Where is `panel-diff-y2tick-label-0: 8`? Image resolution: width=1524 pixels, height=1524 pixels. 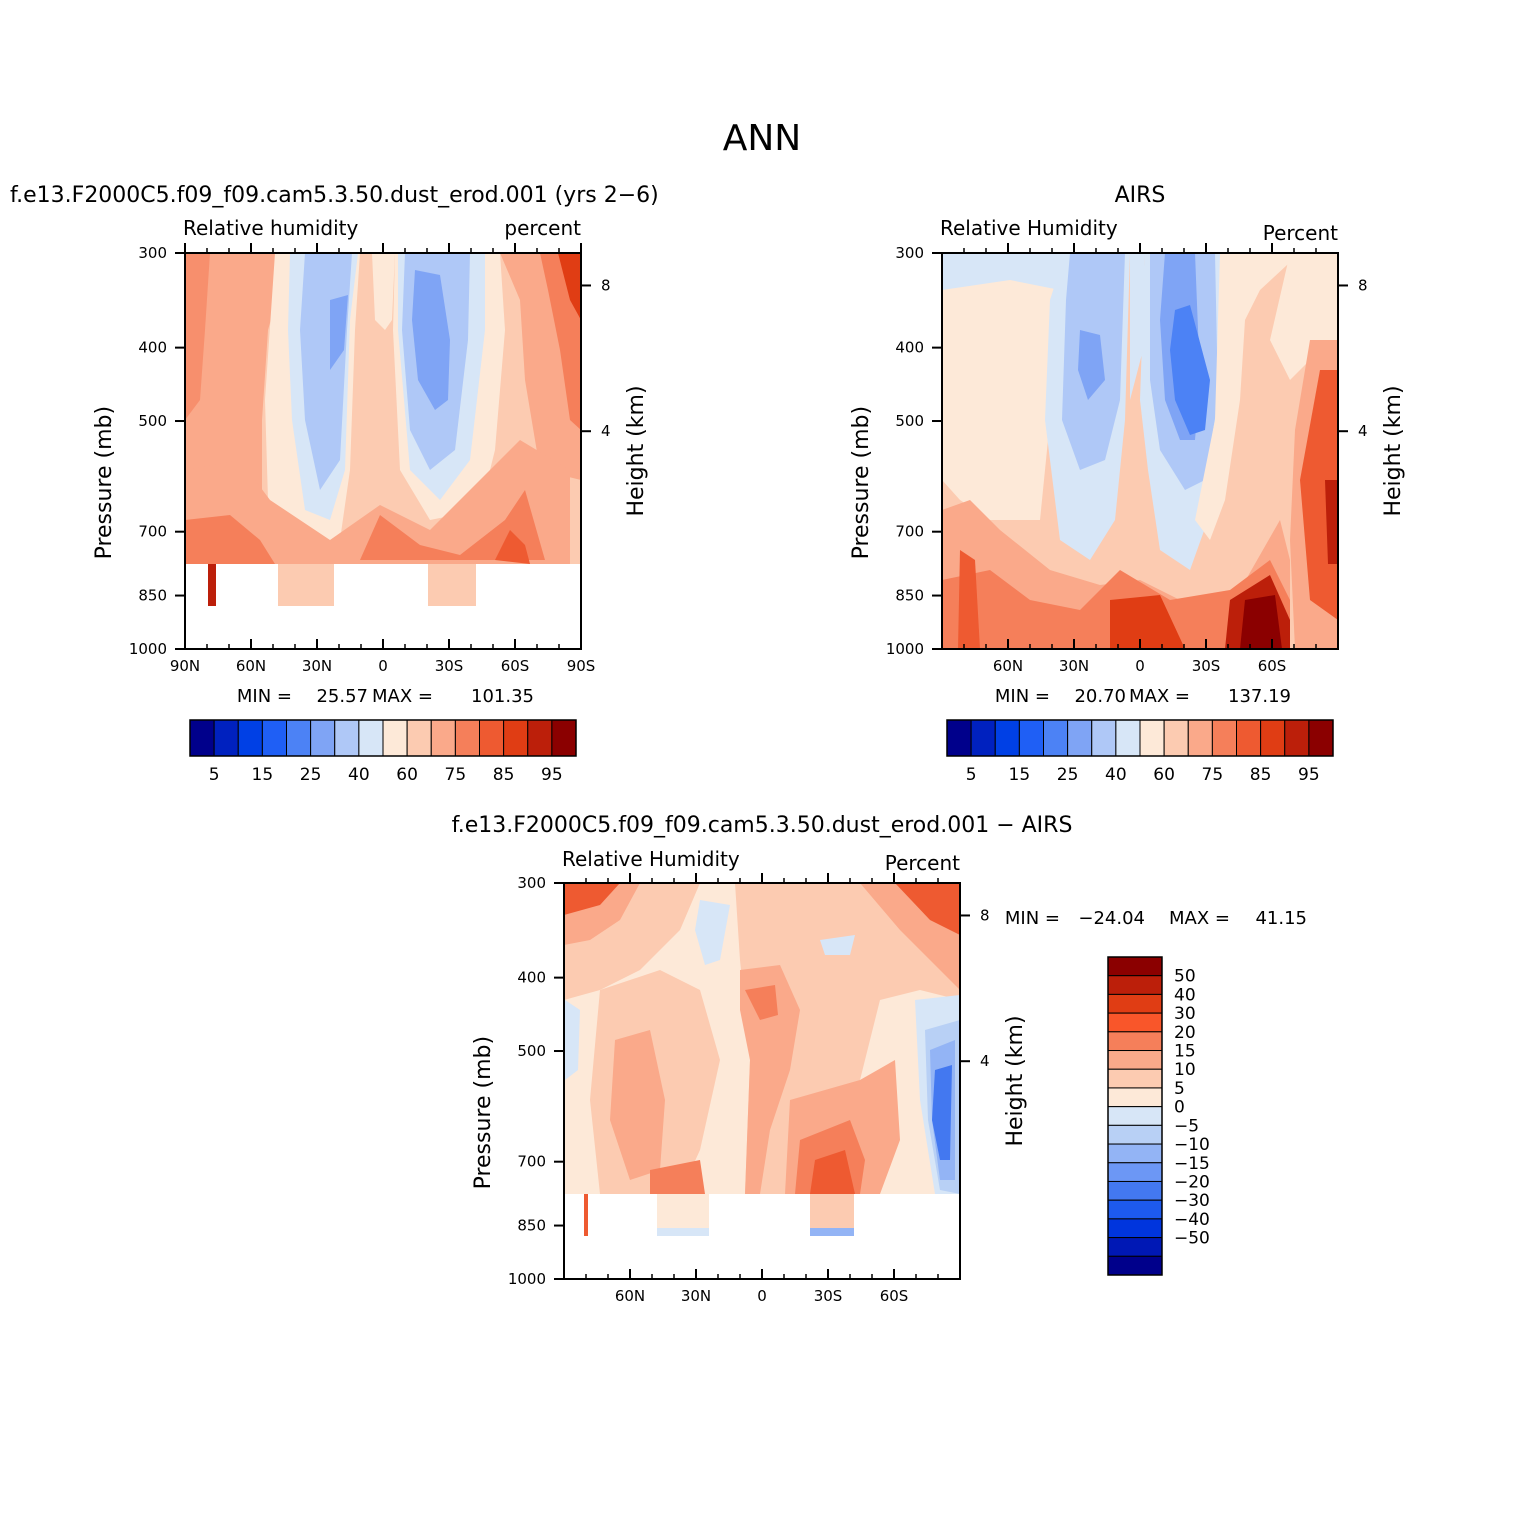 panel-diff-y2tick-label-0: 8 is located at coordinates (985, 915).